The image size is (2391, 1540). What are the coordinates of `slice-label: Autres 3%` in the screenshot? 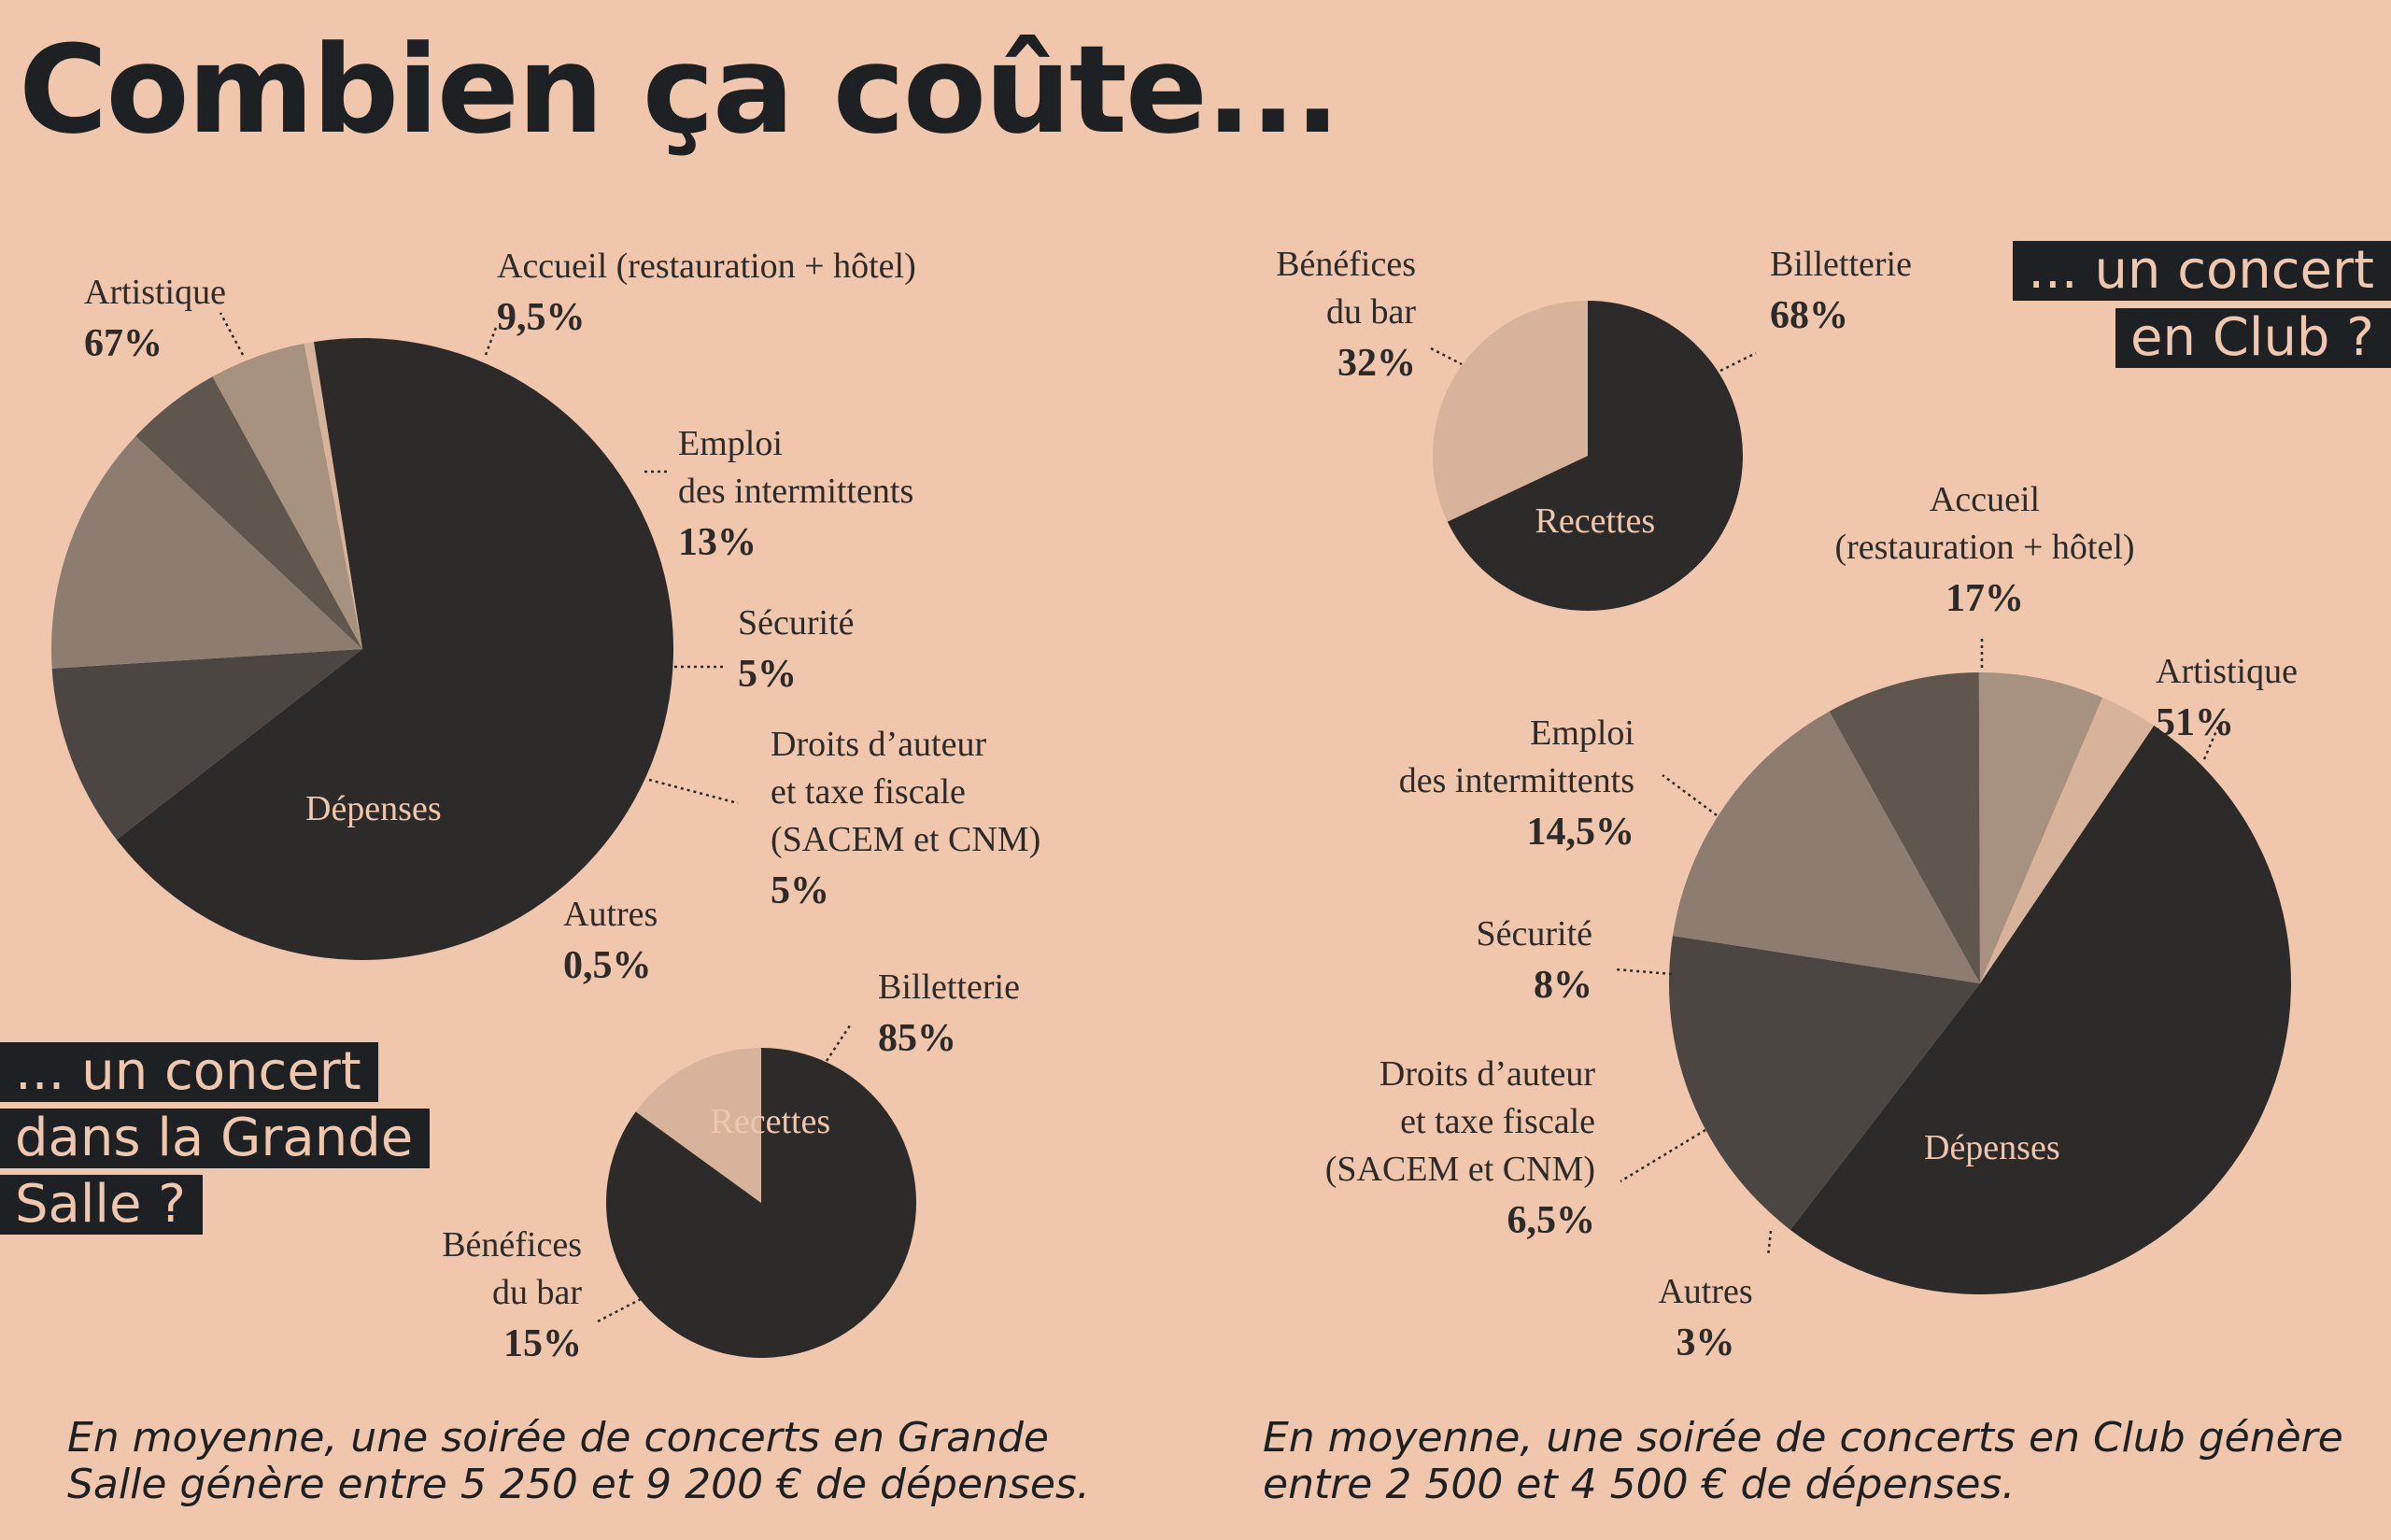 It's located at (1706, 1319).